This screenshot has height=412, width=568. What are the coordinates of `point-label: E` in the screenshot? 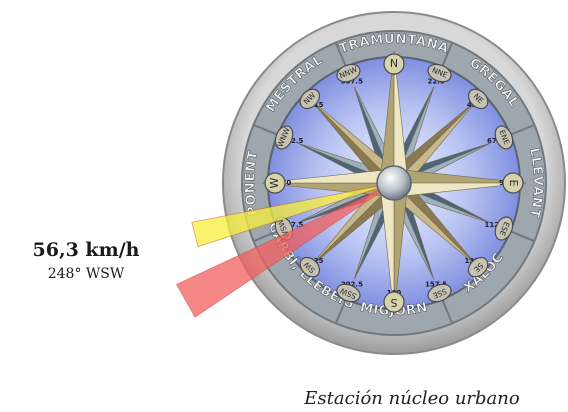 It's located at (513, 183).